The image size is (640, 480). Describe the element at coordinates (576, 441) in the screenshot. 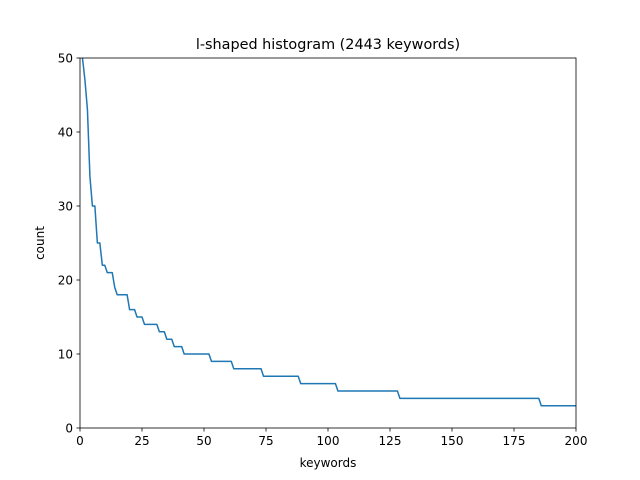

I see `x-tick-label: 200` at that location.